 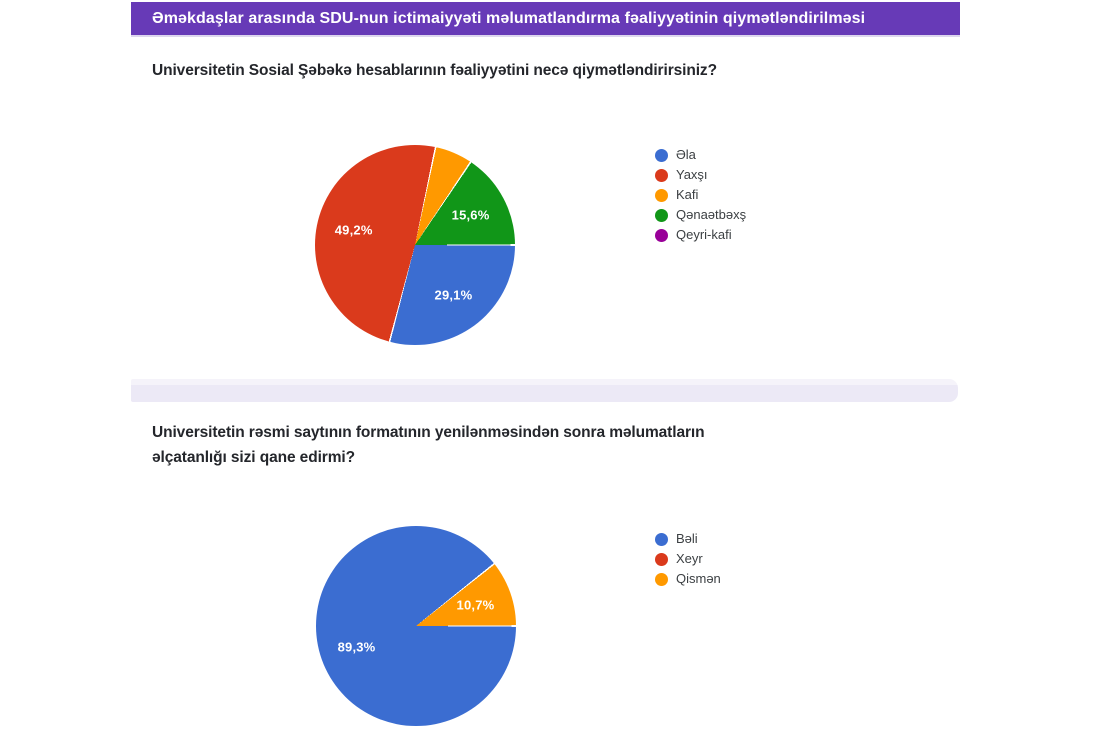 I want to click on section-separator, so click(x=544, y=390).